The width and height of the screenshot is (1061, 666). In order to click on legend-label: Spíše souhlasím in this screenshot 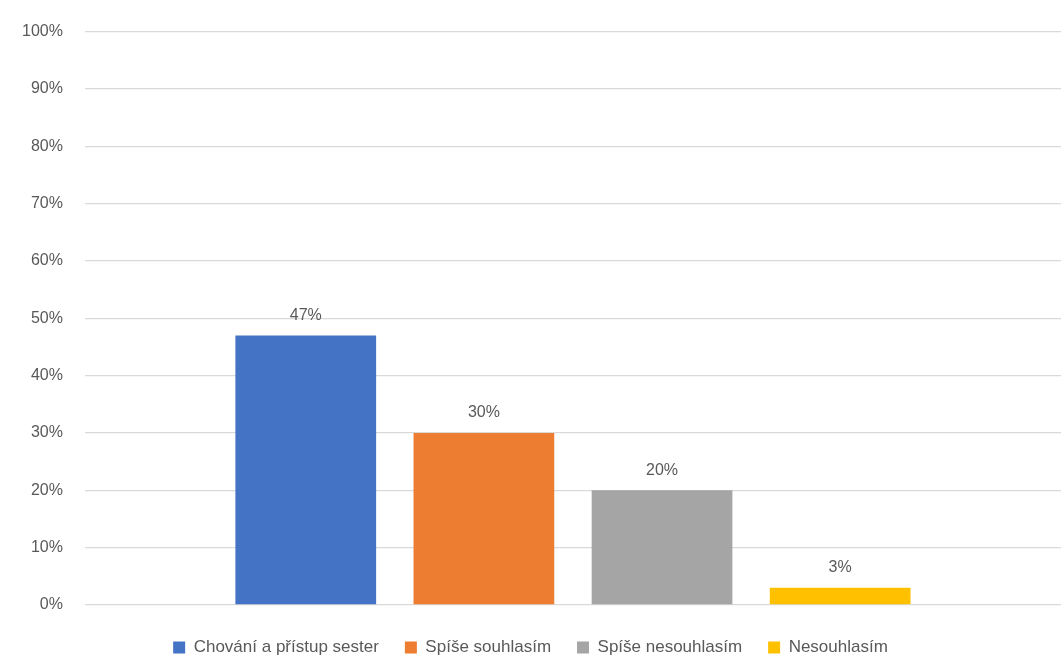, I will do `click(488, 647)`.